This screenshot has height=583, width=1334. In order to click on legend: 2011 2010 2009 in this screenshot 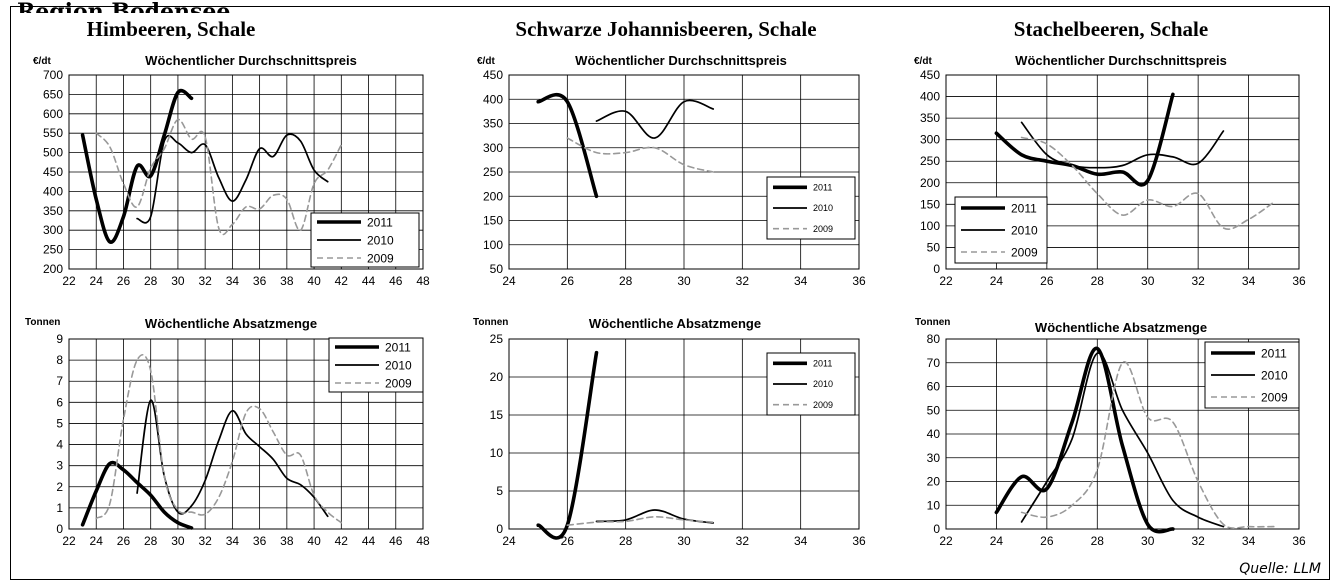, I will do `click(1252, 375)`.